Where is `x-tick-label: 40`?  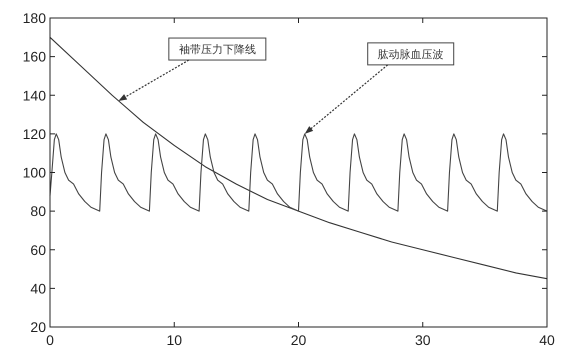 x-tick-label: 40 is located at coordinates (547, 340).